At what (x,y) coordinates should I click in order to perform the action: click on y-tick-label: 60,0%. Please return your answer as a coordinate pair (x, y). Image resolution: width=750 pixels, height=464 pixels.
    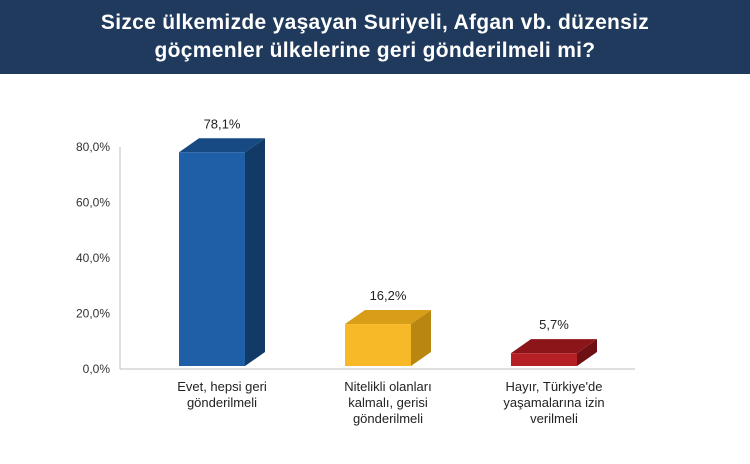
    Looking at the image, I should click on (93, 203).